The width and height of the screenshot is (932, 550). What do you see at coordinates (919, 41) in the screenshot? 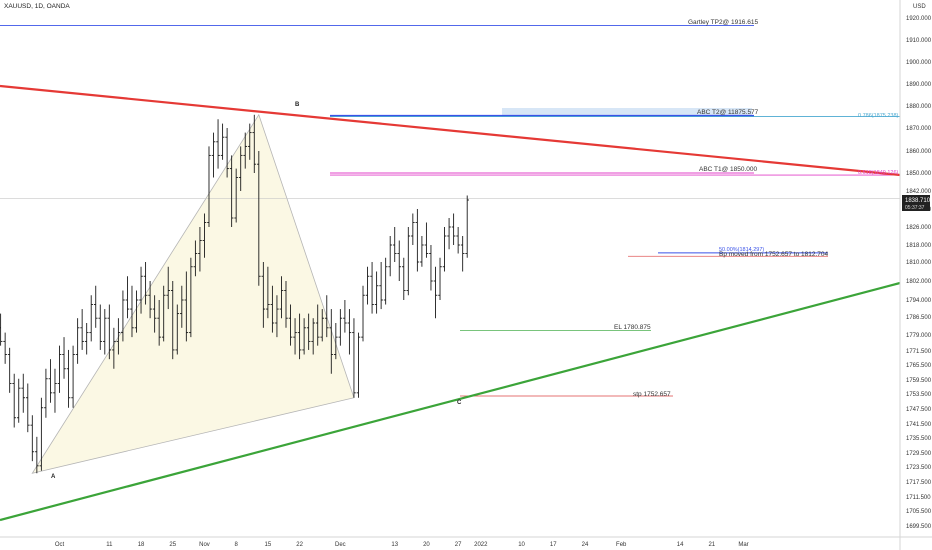
I see `y-tick-label: 1910.000` at bounding box center [919, 41].